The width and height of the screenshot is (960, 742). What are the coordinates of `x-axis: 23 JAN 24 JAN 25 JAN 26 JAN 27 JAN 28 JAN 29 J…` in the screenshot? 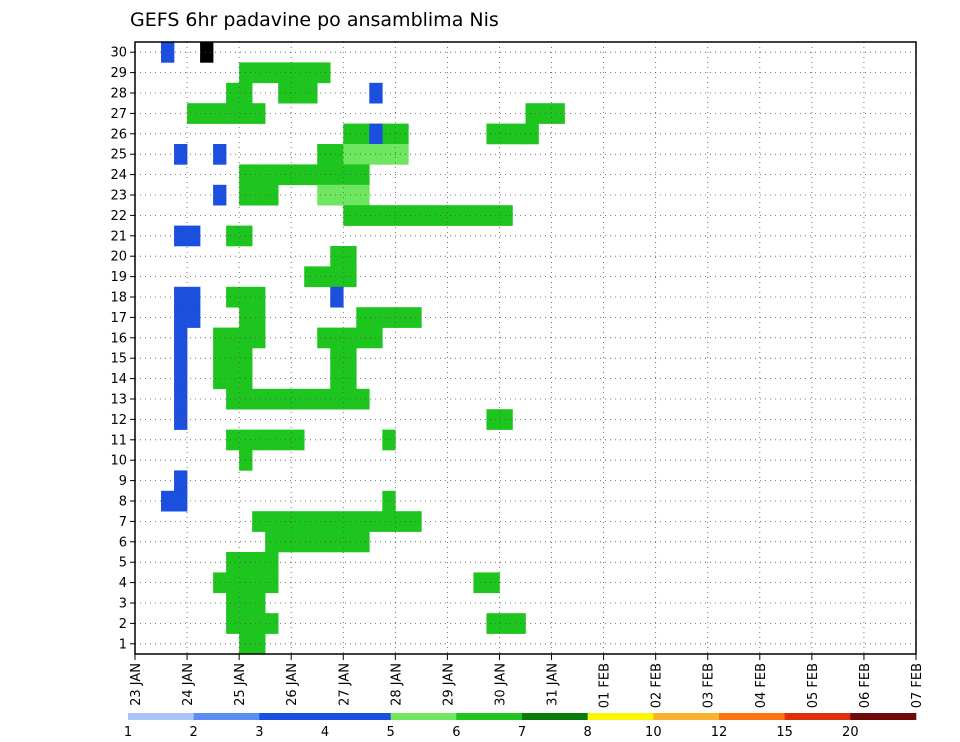 It's located at (527, 681).